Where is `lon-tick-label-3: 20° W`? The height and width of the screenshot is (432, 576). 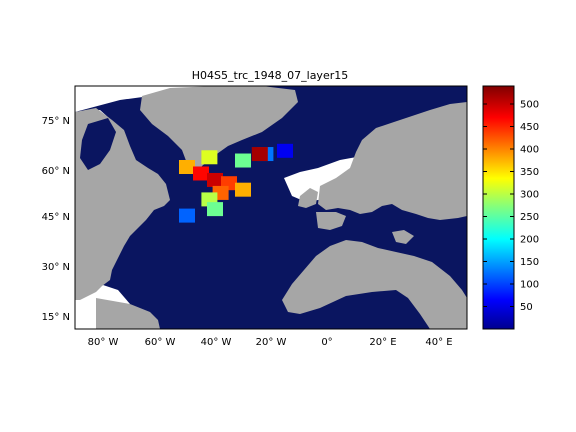 lon-tick-label-3: 20° W is located at coordinates (271, 342).